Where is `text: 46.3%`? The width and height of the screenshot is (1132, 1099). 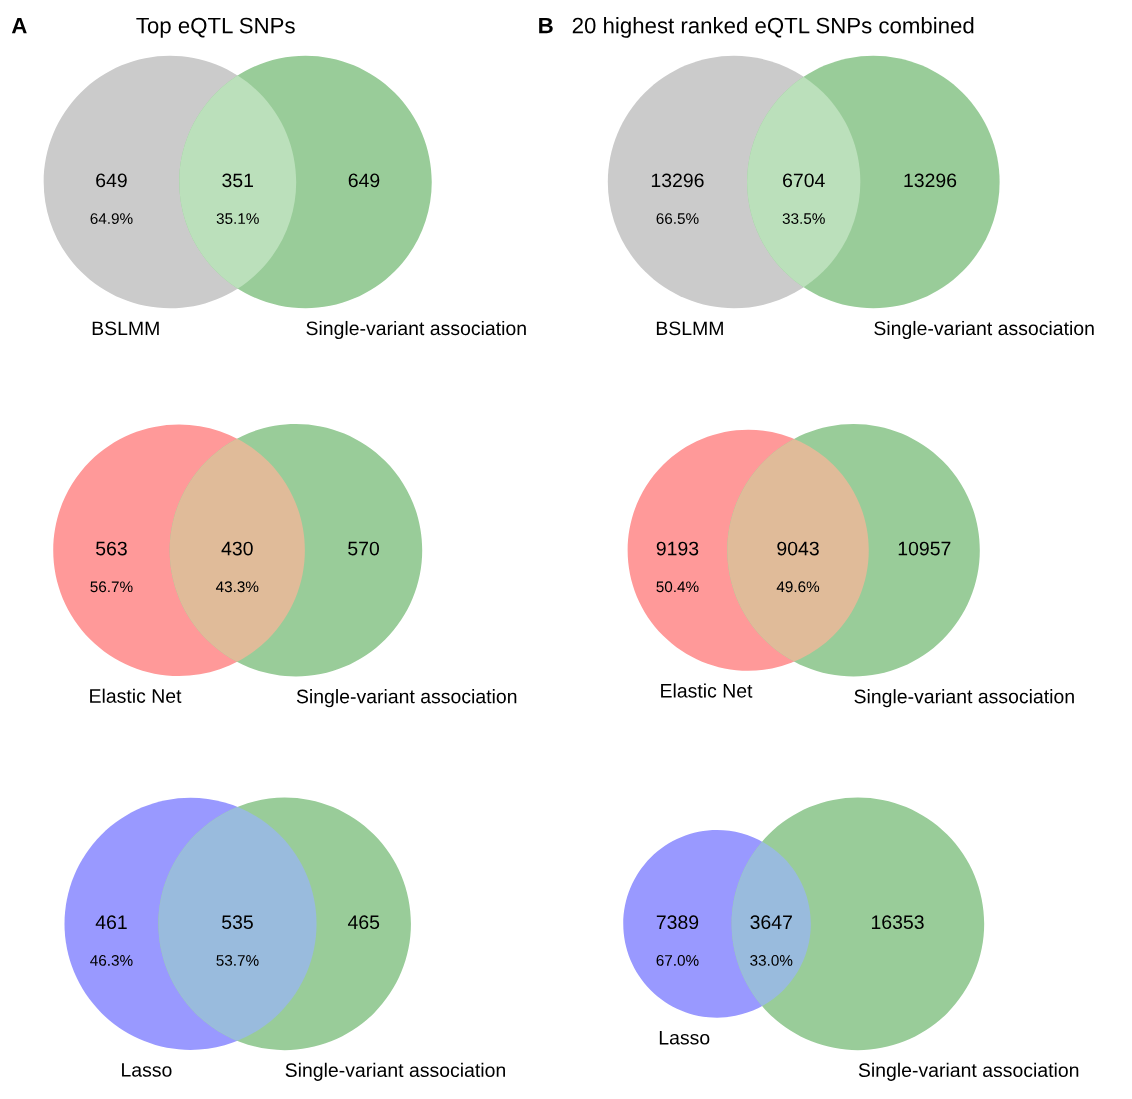
text: 46.3% is located at coordinates (111, 960).